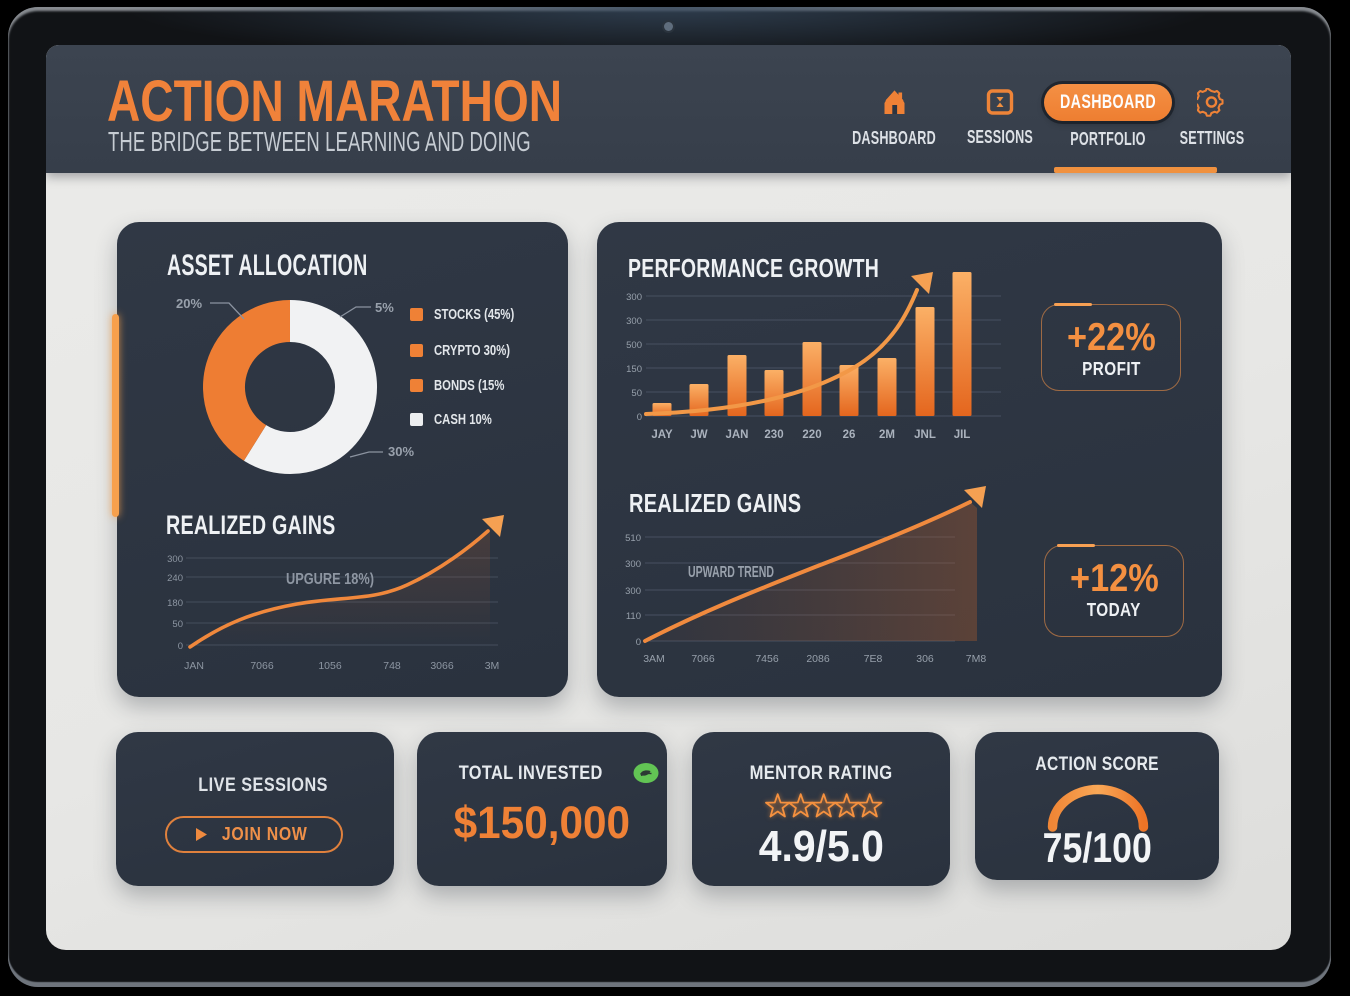  What do you see at coordinates (492, 666) in the screenshot?
I see `svg-text: 3M` at bounding box center [492, 666].